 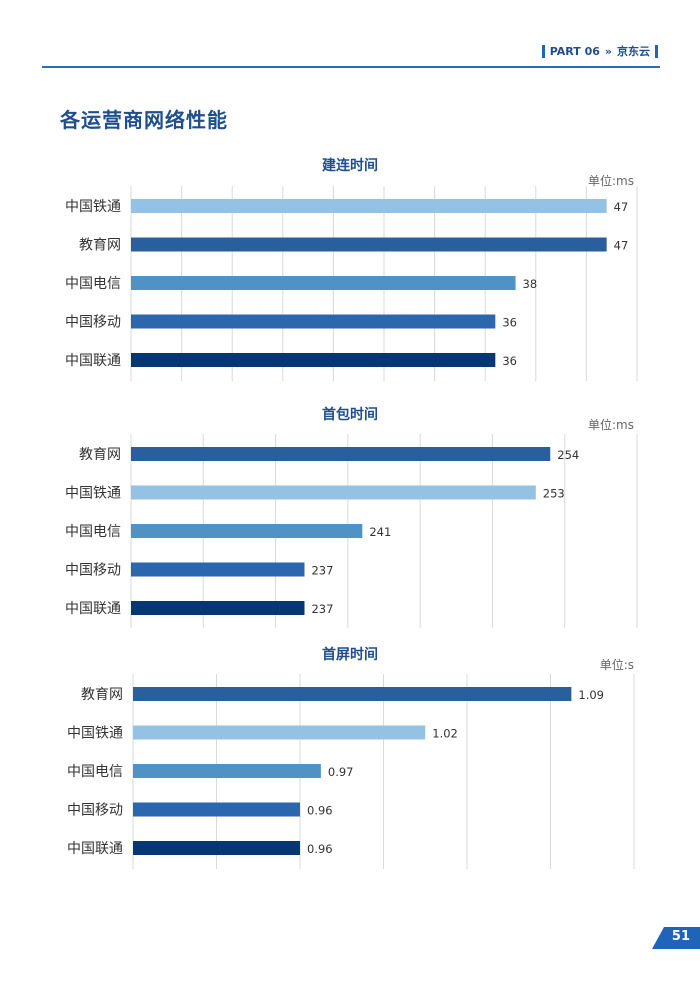 What do you see at coordinates (350, 166) in the screenshot?
I see `chart-title: 建连时间` at bounding box center [350, 166].